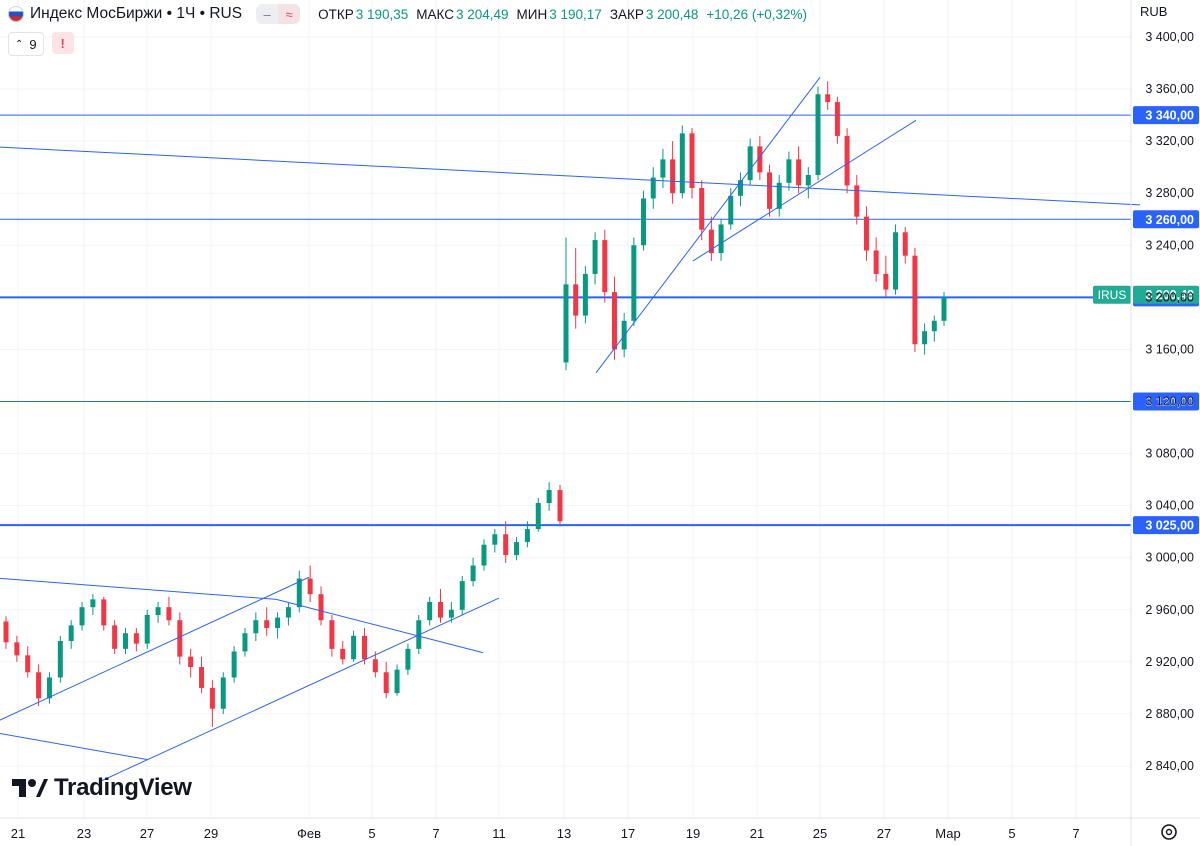  What do you see at coordinates (1169, 662) in the screenshot?
I see `y-tick-label: 2 920,00` at bounding box center [1169, 662].